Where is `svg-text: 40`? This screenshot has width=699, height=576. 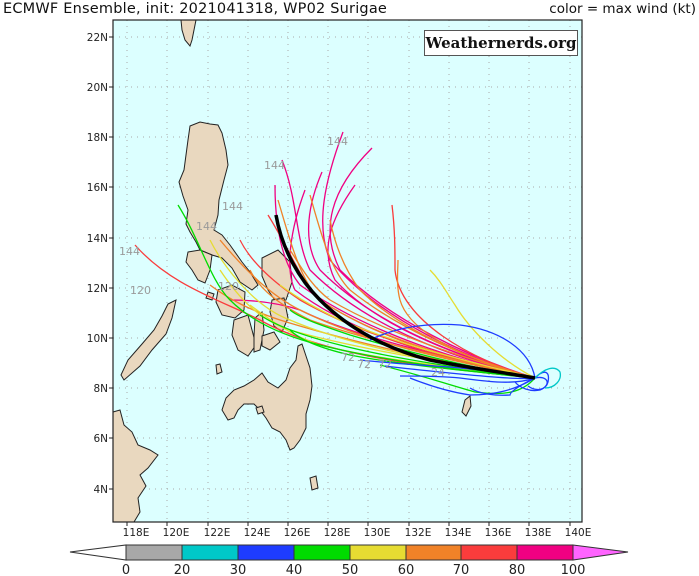
svg-text: 40 is located at coordinates (294, 569).